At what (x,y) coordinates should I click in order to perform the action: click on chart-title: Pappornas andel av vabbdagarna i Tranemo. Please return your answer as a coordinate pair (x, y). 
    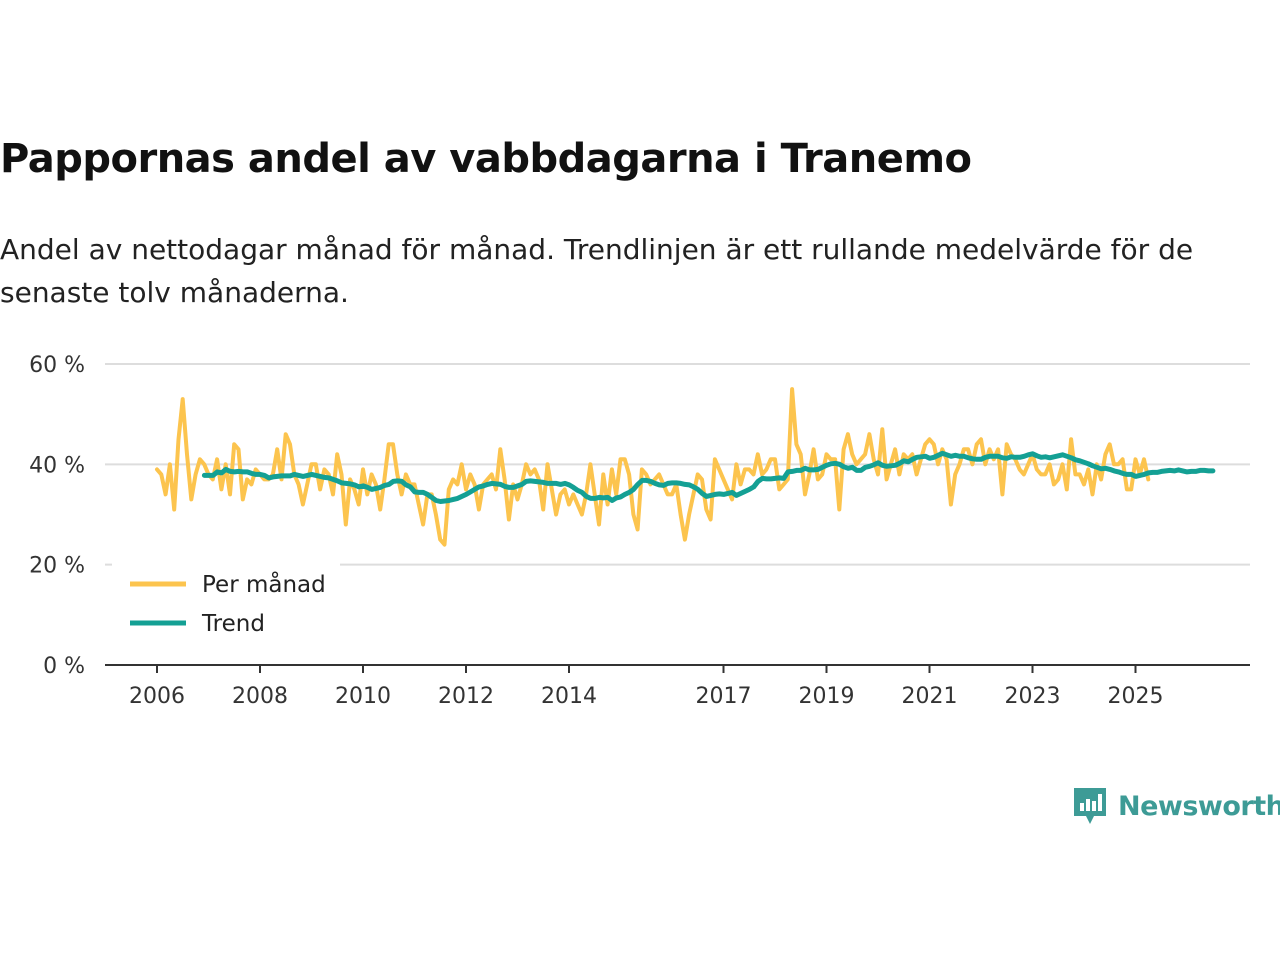
    Looking at the image, I should click on (486, 159).